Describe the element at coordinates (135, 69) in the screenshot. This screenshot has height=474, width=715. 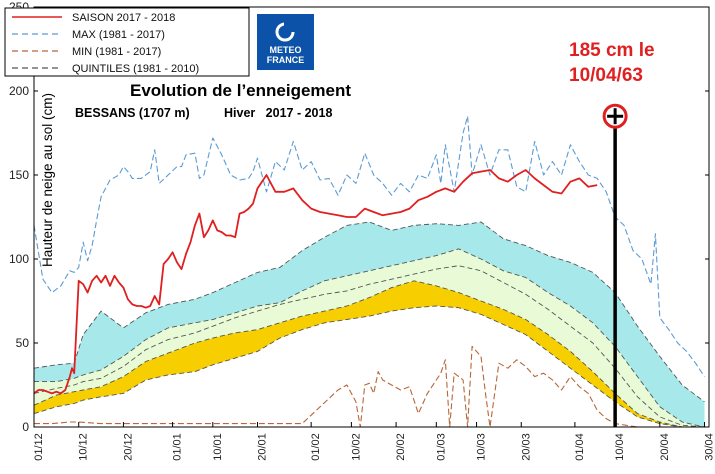
I see `legend-label-quintiles: QUINTILES (1981 - 2010)` at that location.